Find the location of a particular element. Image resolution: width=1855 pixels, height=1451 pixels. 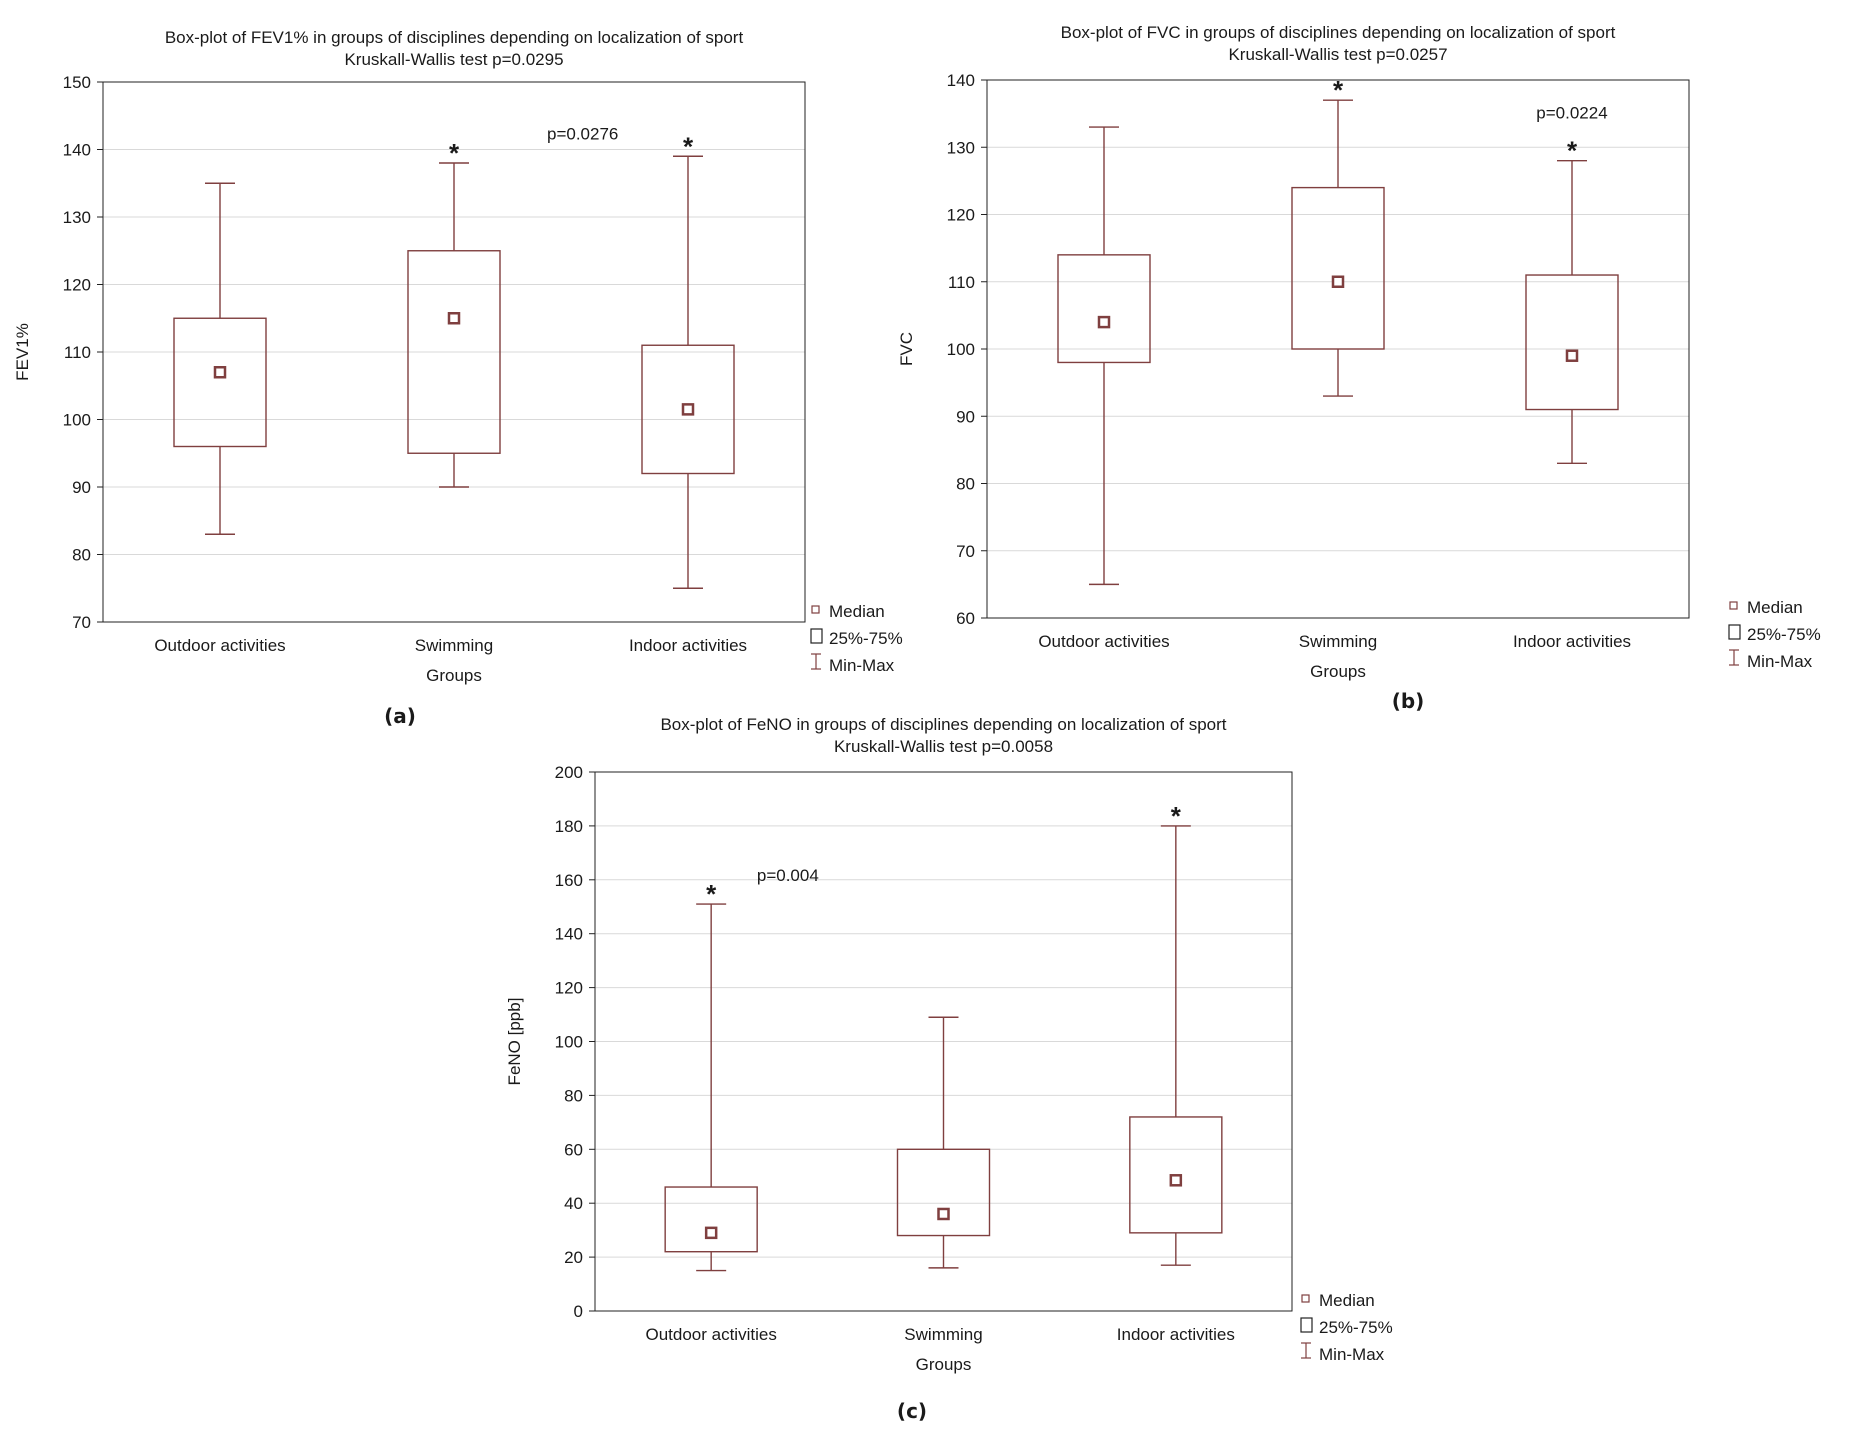

panel-label: (b) is located at coordinates (1408, 701).